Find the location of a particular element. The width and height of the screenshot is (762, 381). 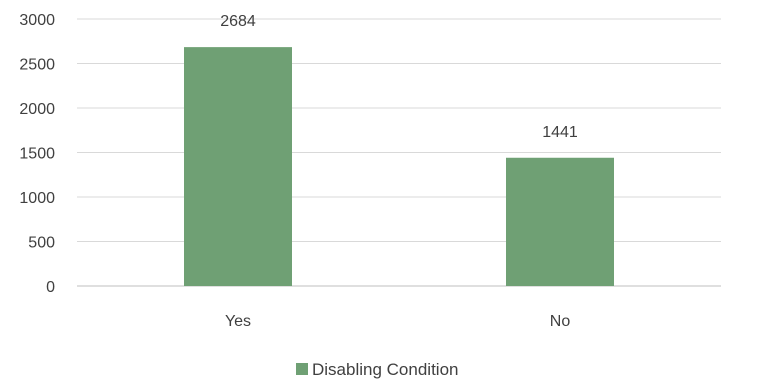

y-tick-label: 500 is located at coordinates (41, 243).